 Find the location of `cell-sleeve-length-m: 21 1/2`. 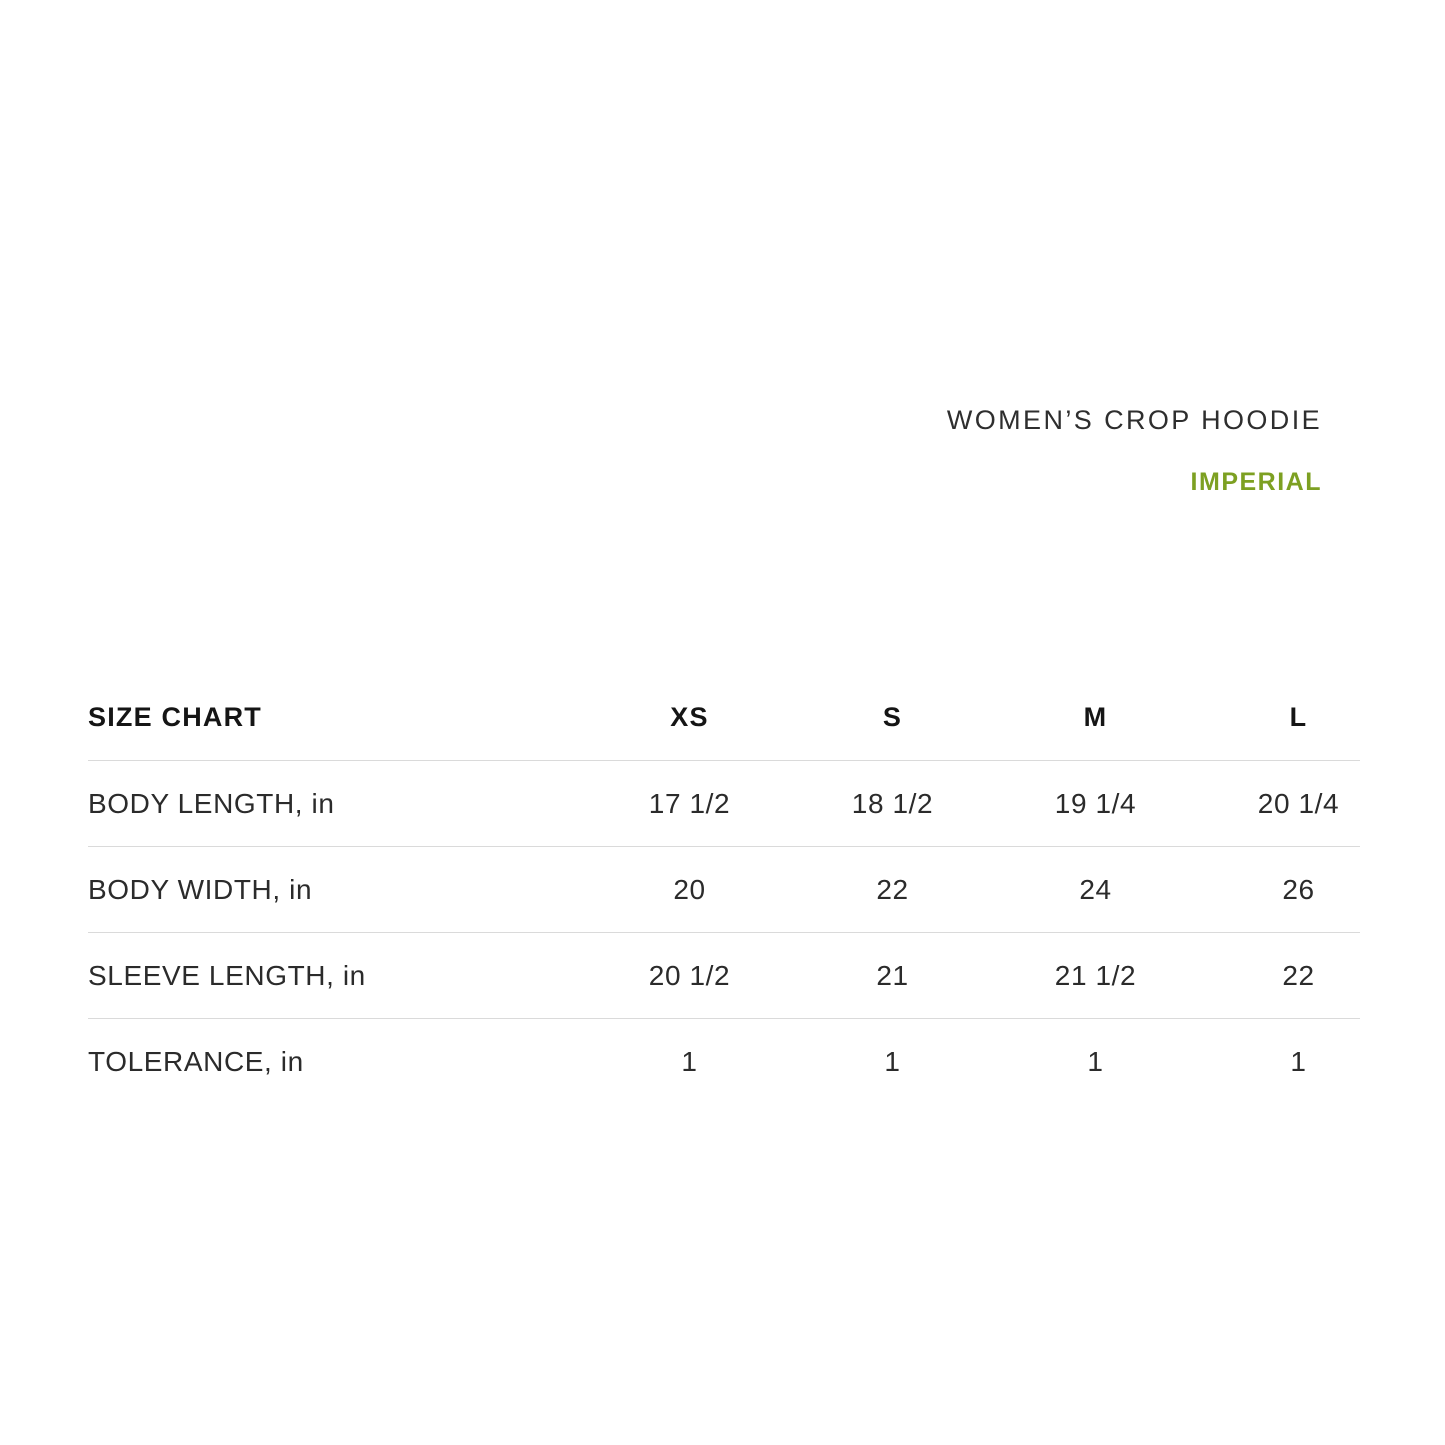

cell-sleeve-length-m: 21 1/2 is located at coordinates (1095, 975).